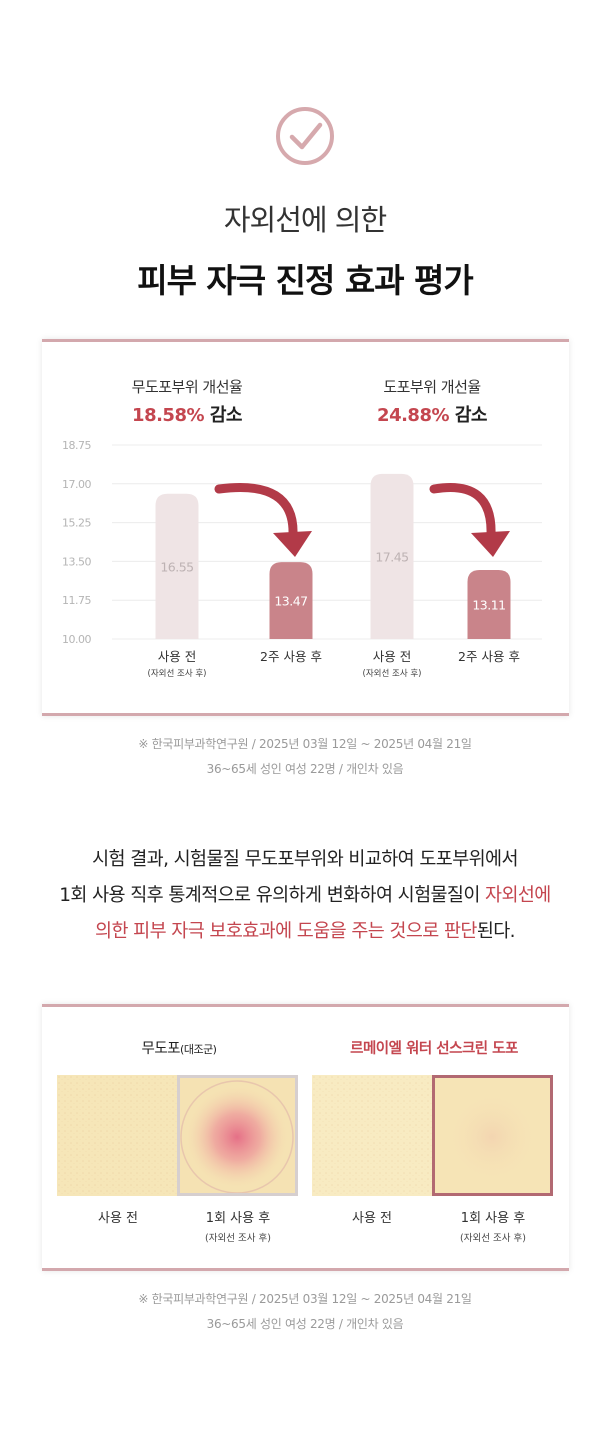 The width and height of the screenshot is (610, 1434). I want to click on paragraph-line: 의한 피부 자극 보호효과에 도움을 주는 것으로 판단된다., so click(305, 932).